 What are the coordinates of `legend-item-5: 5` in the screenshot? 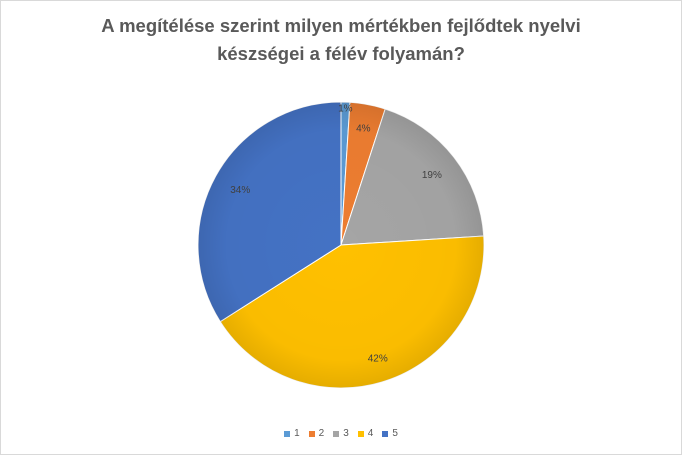 It's located at (390, 433).